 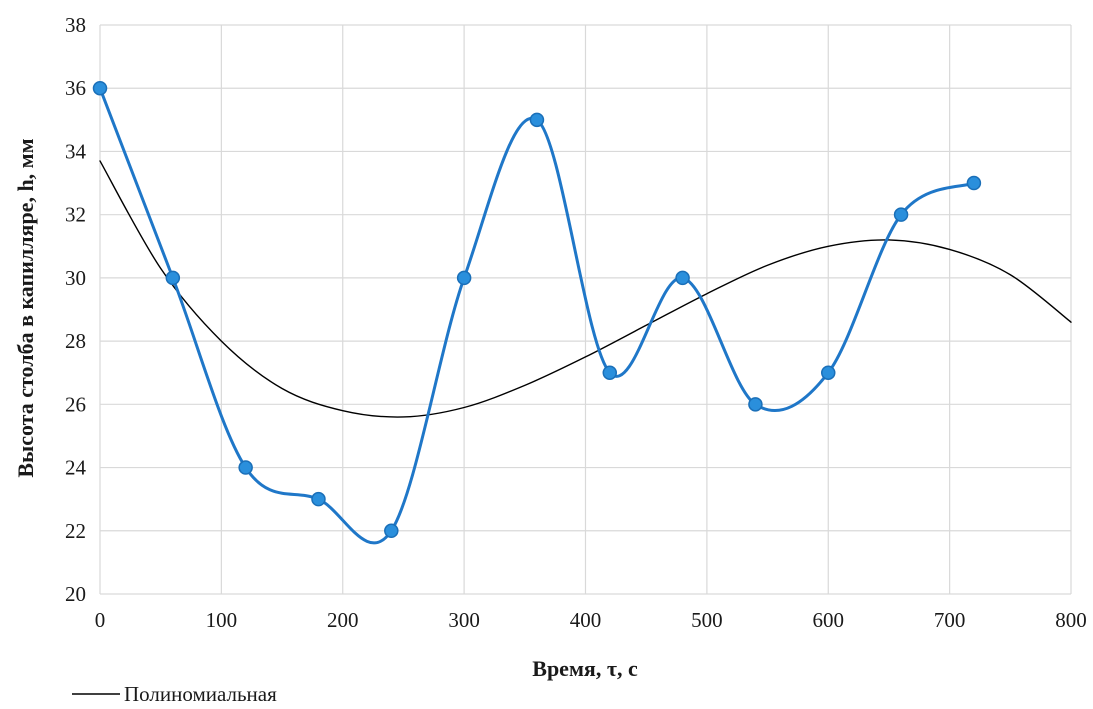 I want to click on x-tick-label: 800, so click(x=1071, y=620).